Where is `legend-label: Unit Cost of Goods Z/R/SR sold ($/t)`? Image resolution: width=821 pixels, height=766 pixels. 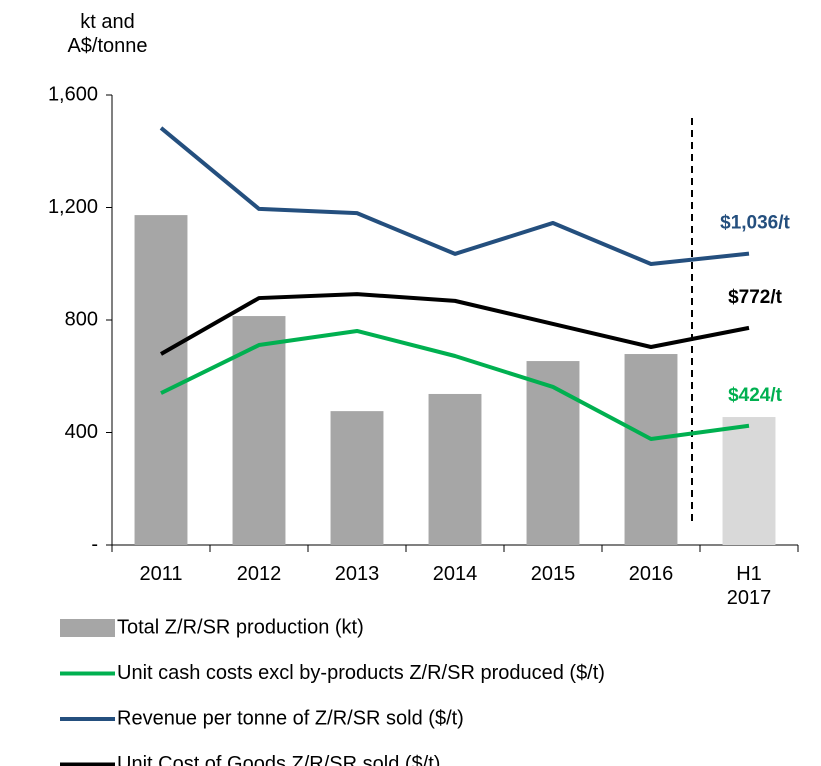 legend-label: Unit Cost of Goods Z/R/SR sold ($/t) is located at coordinates (278, 759).